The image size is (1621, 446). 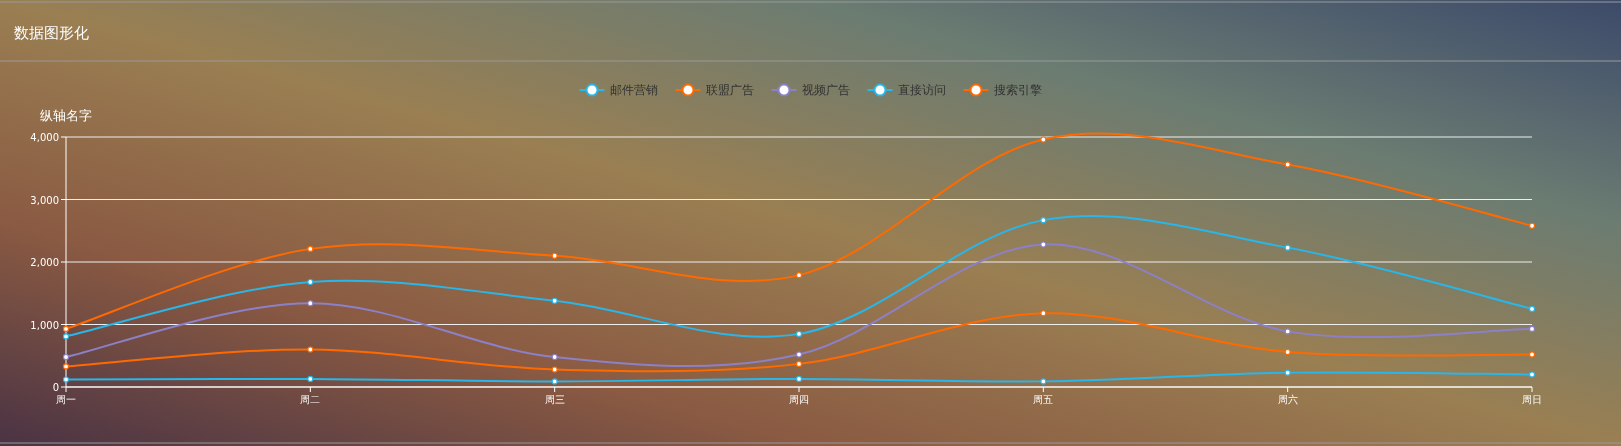 What do you see at coordinates (729, 90) in the screenshot?
I see `legend-label: 联盟广告` at bounding box center [729, 90].